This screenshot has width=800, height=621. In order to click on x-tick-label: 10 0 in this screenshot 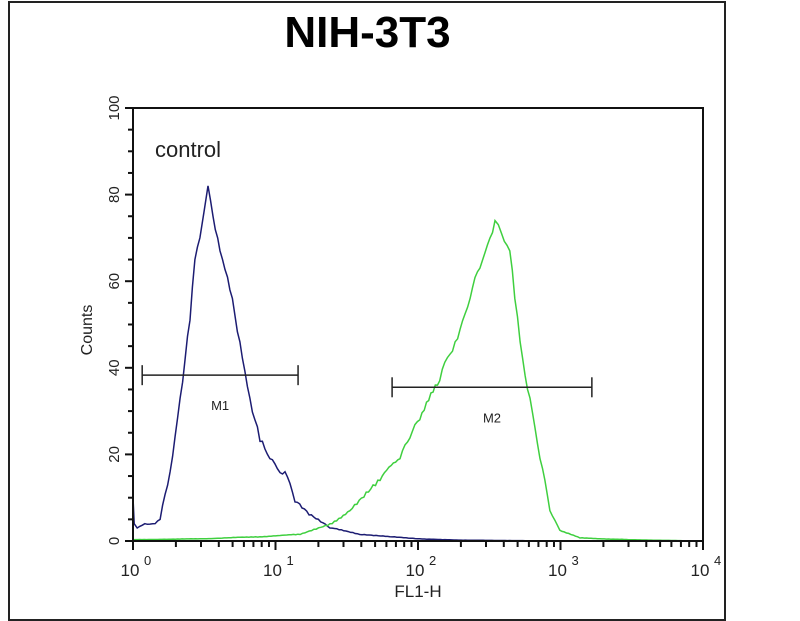, I will do `click(136, 566)`.